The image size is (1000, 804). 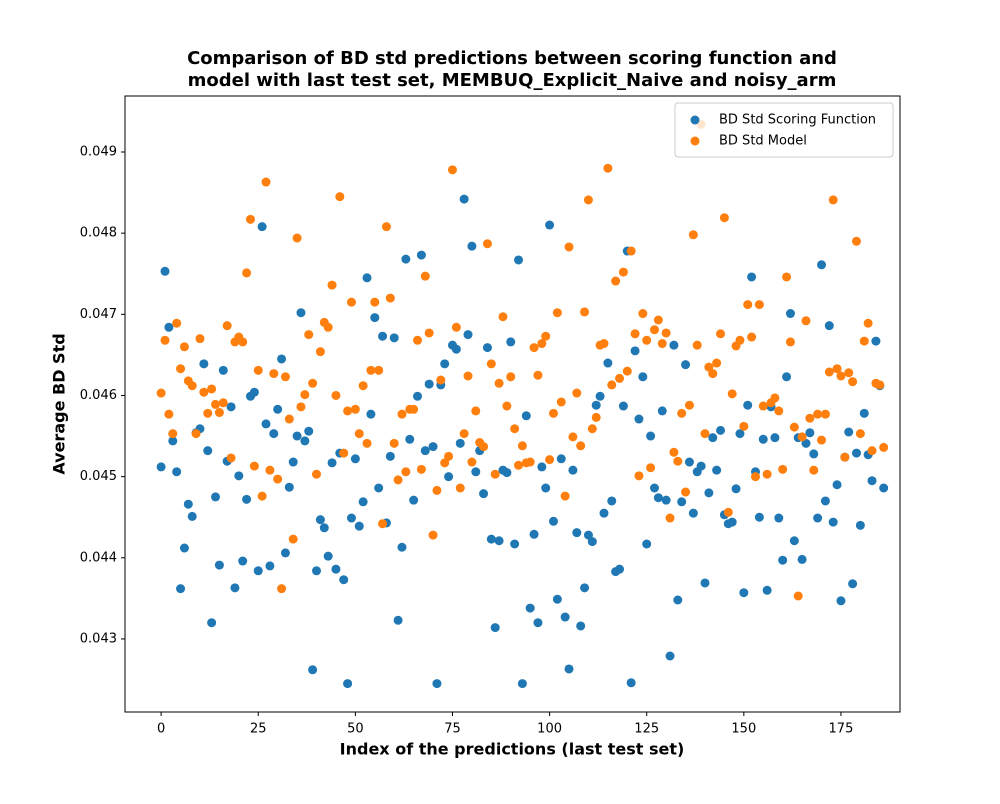 I want to click on x-tick-label: 175, so click(x=841, y=729).